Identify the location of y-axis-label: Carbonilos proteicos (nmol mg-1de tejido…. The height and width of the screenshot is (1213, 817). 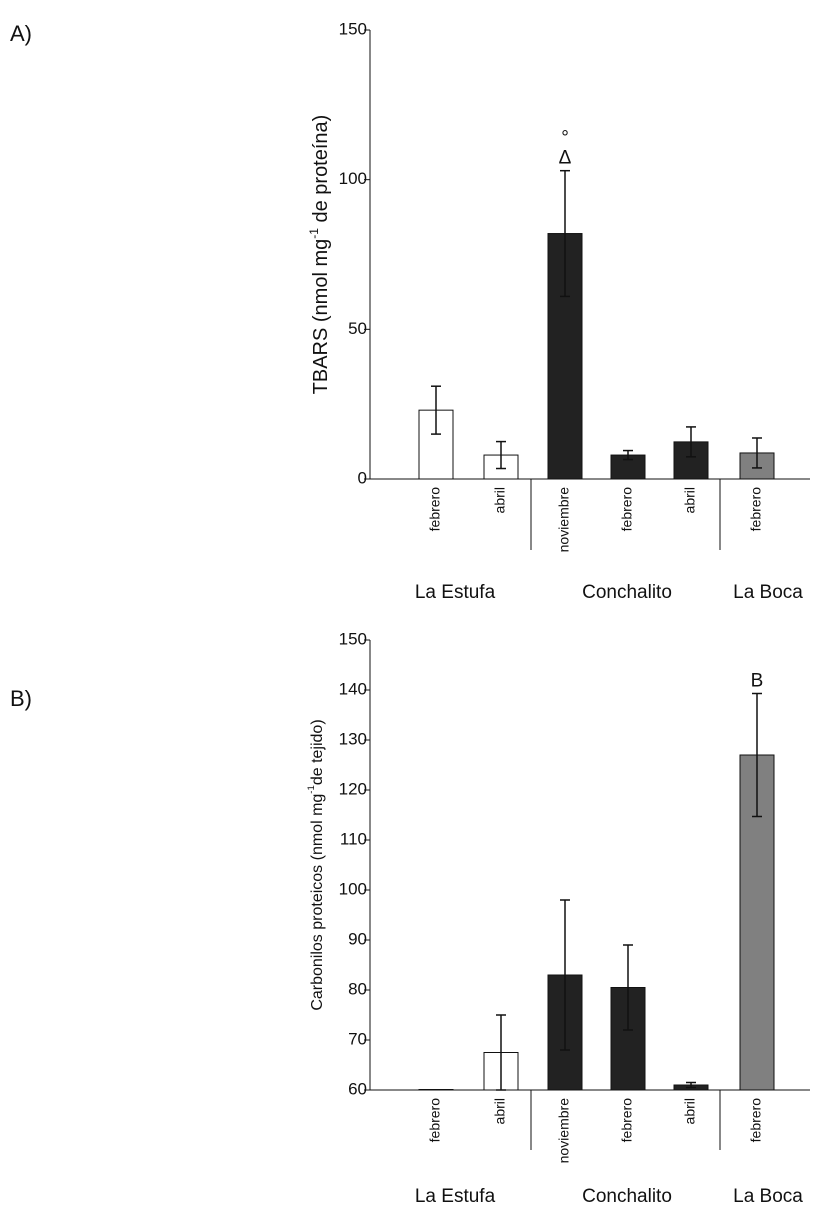
(316, 864).